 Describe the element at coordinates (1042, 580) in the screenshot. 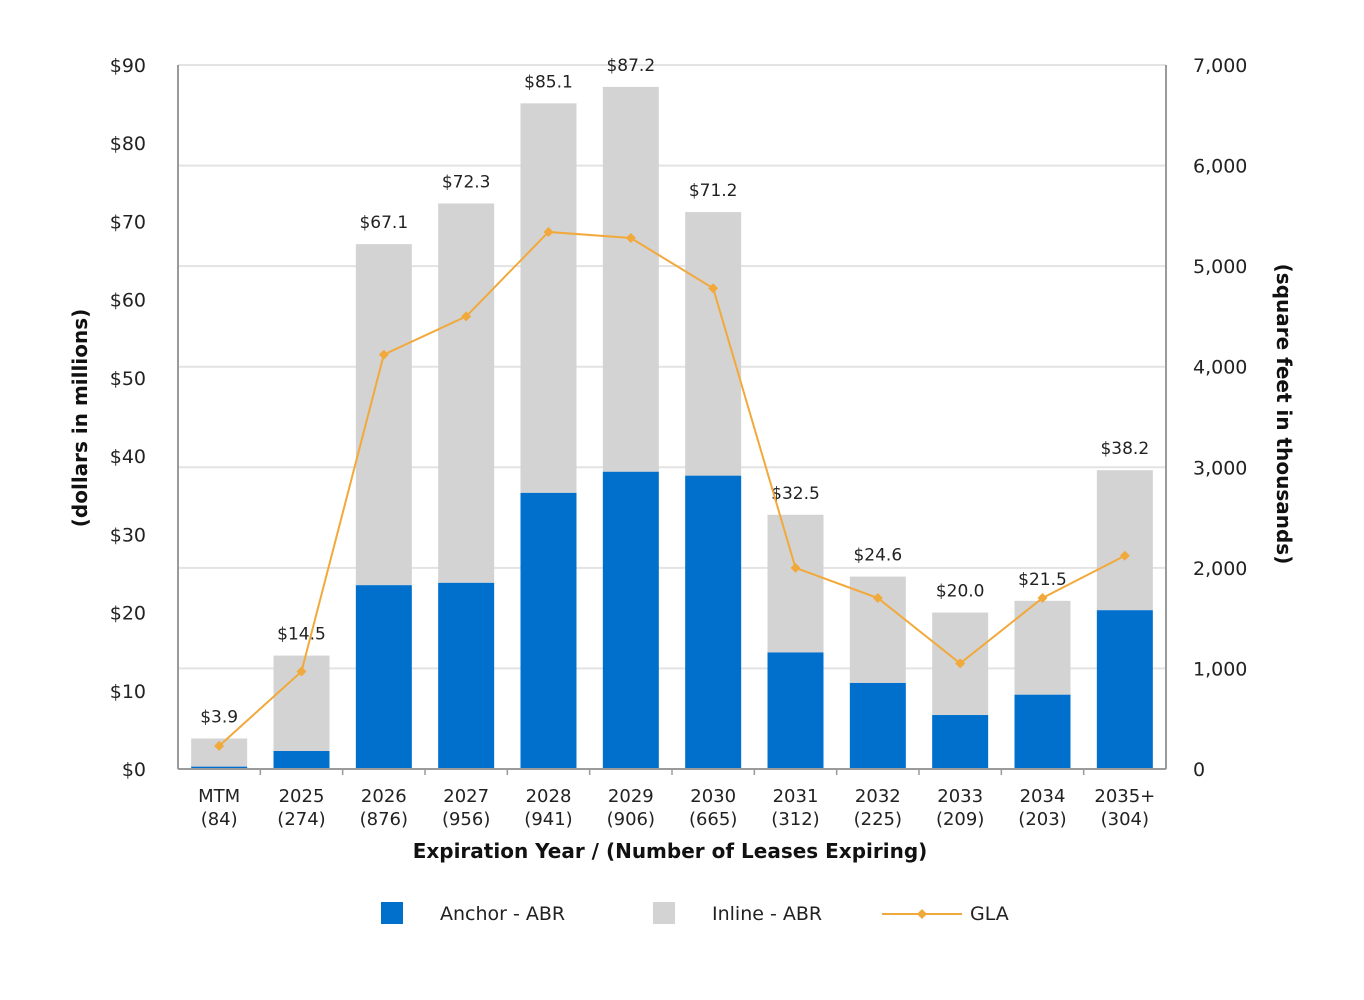

I see `total-data-label: $21.5` at that location.